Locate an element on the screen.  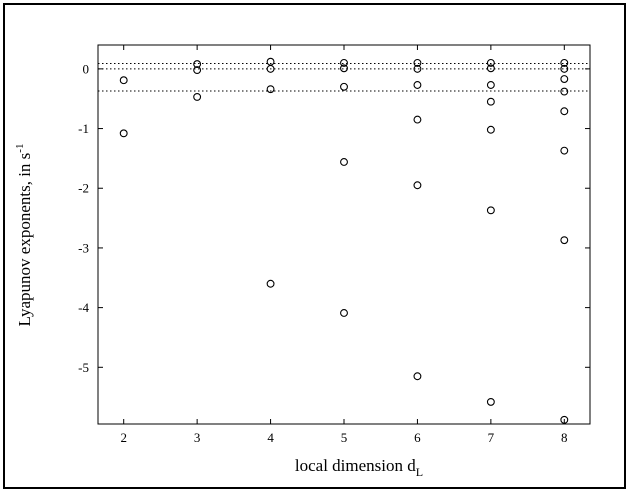
y-axis-label: Lyapunov exponents, in s-1 is located at coordinates (24, 235).